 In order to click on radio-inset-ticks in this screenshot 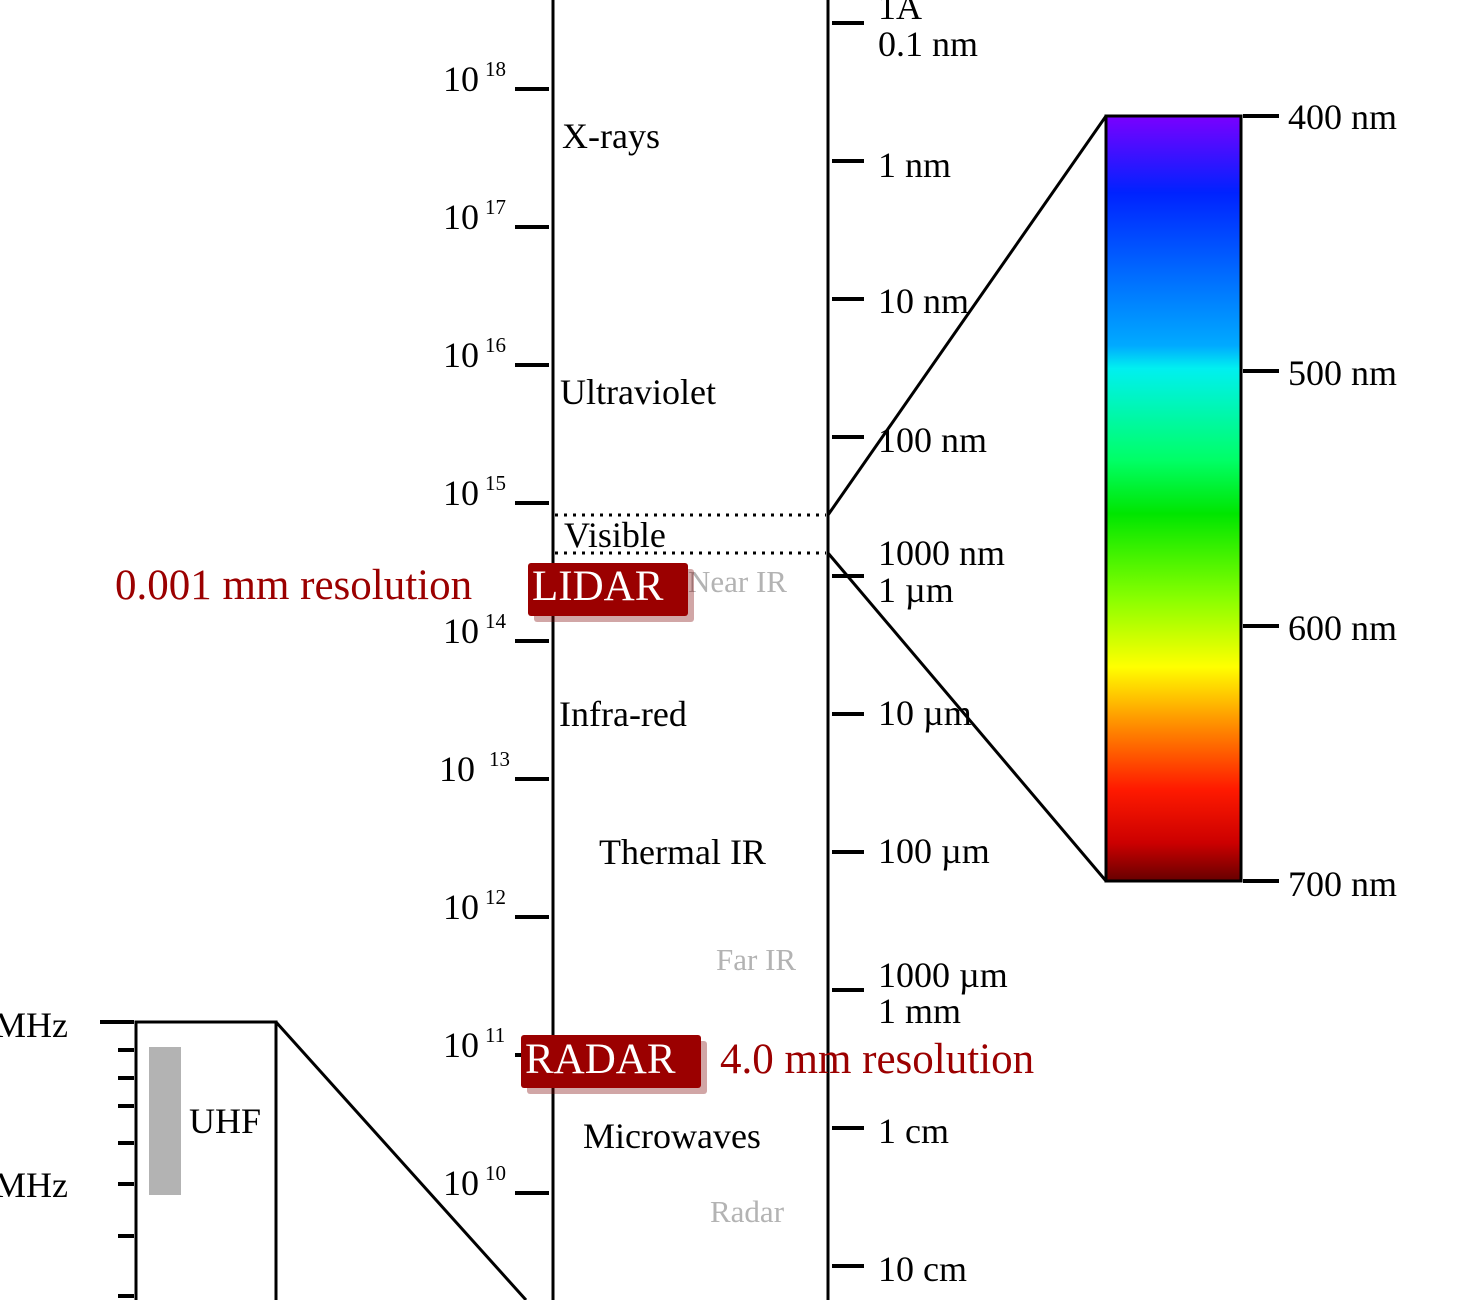, I will do `click(117, 1159)`.